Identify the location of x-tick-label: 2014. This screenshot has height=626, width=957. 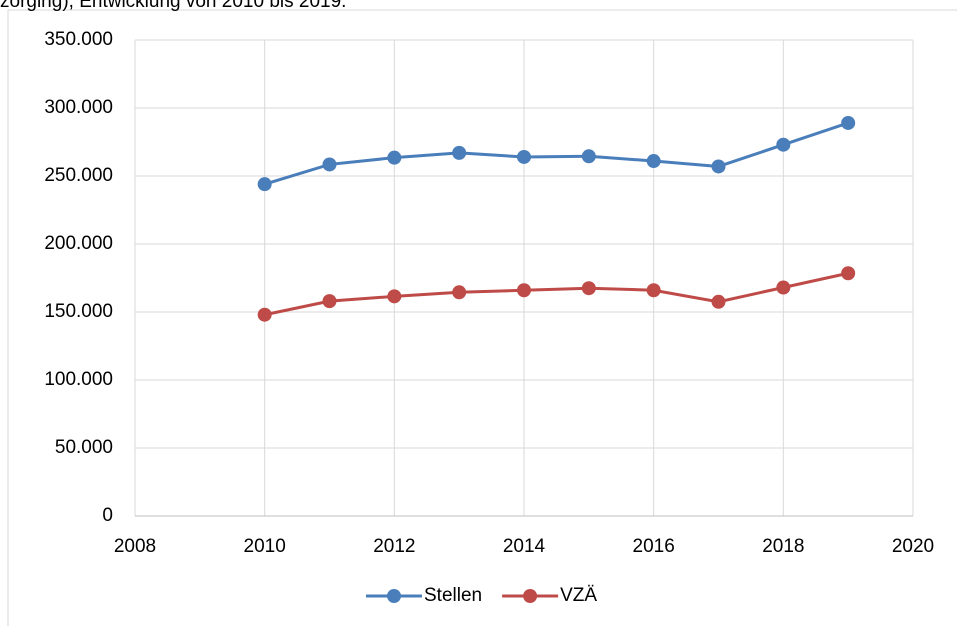
(524, 546).